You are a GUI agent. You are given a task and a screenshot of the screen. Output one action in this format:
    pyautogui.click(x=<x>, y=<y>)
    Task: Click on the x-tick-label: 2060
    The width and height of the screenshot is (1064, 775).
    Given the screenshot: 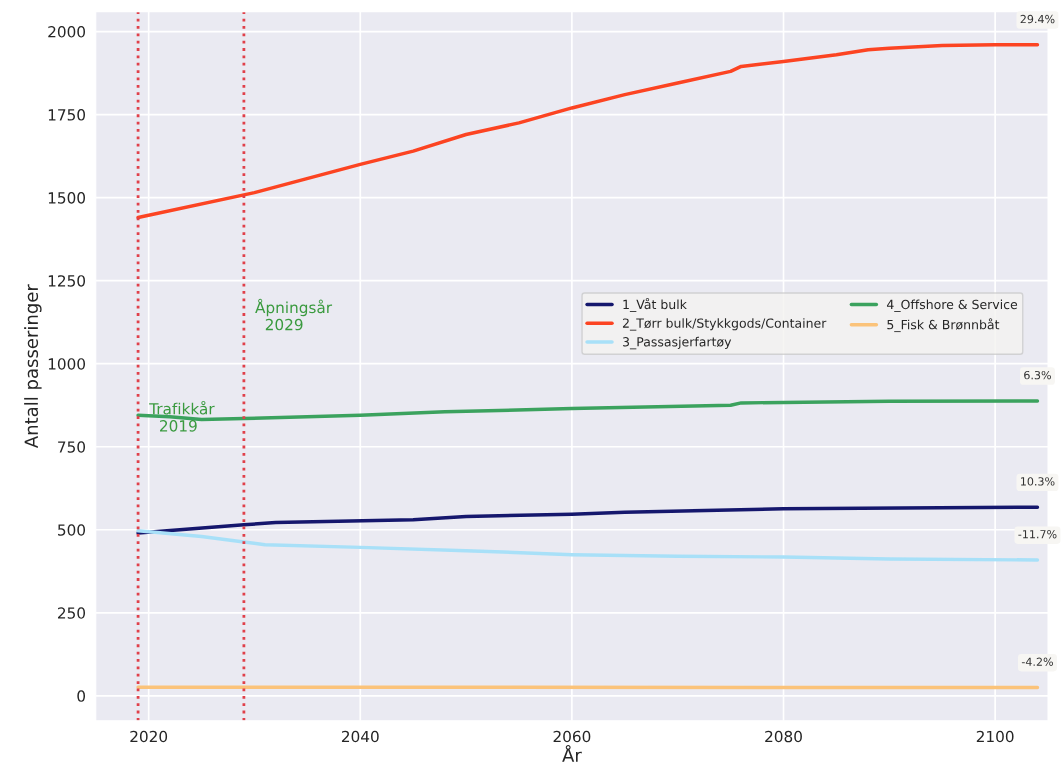 What is the action you would take?
    pyautogui.click(x=572, y=736)
    